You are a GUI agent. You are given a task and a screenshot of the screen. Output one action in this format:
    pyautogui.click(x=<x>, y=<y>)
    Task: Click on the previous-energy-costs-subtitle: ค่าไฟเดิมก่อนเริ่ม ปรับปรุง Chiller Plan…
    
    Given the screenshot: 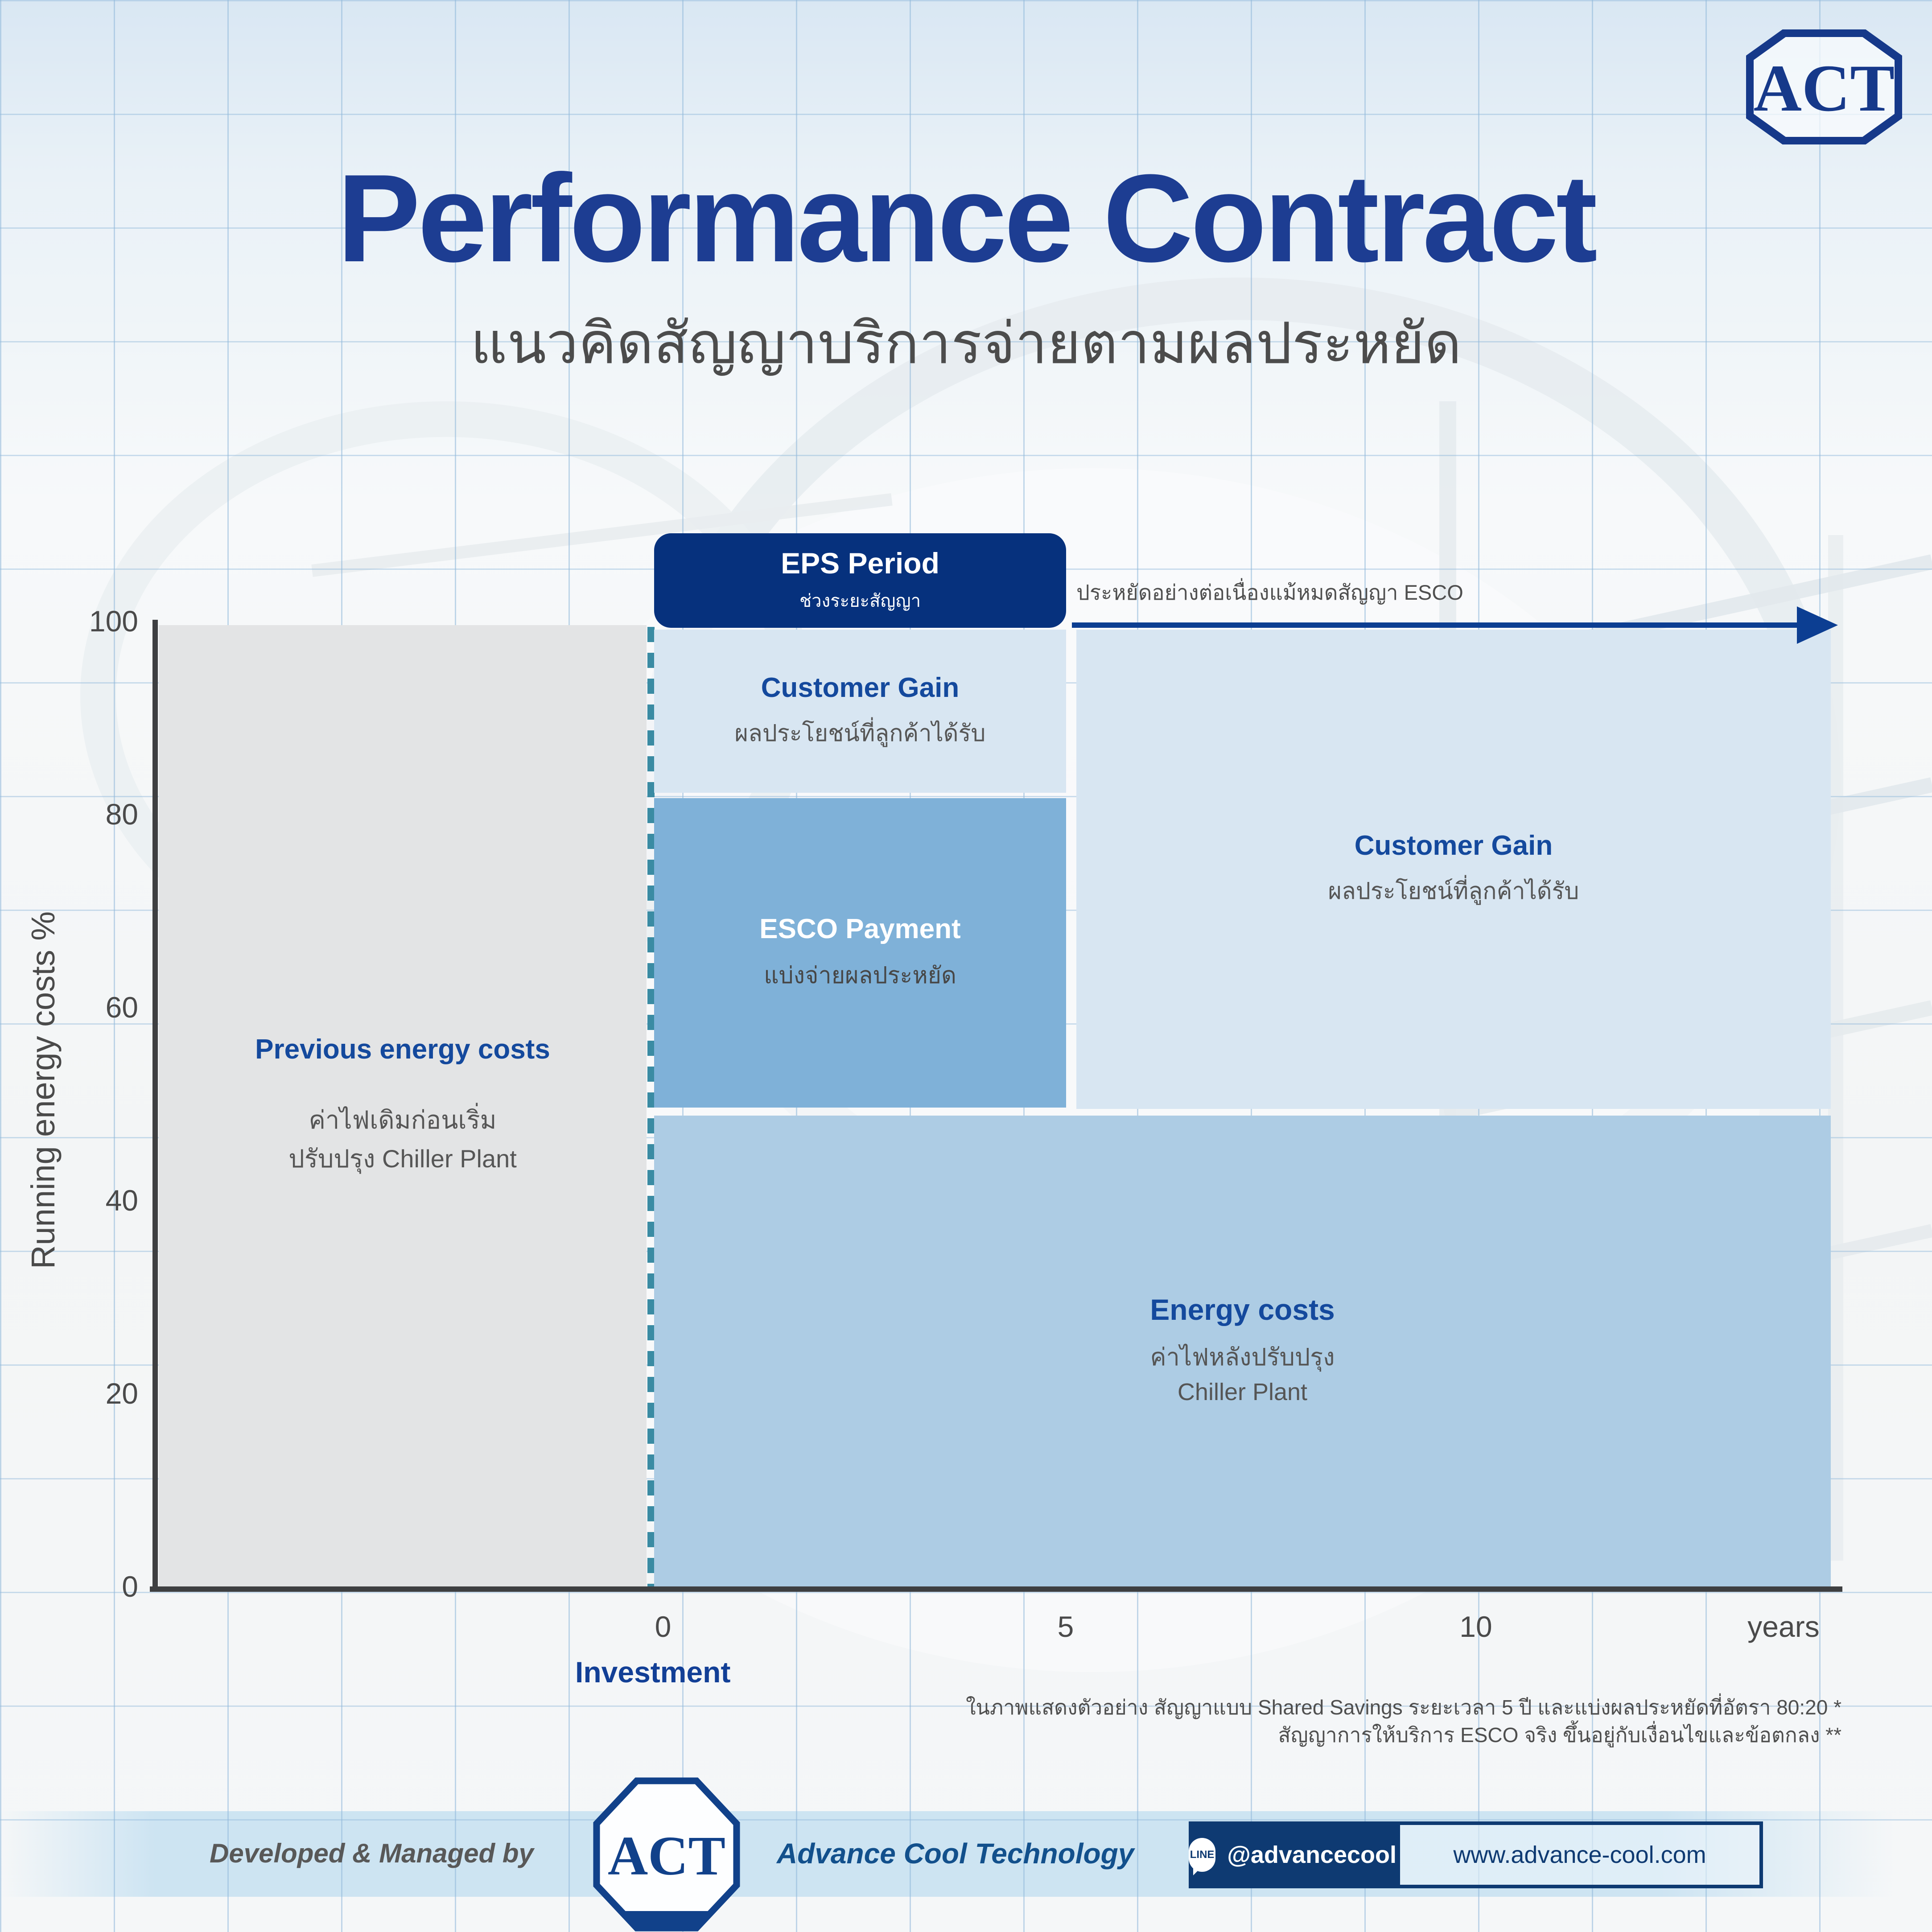 What is the action you would take?
    pyautogui.click(x=403, y=1139)
    